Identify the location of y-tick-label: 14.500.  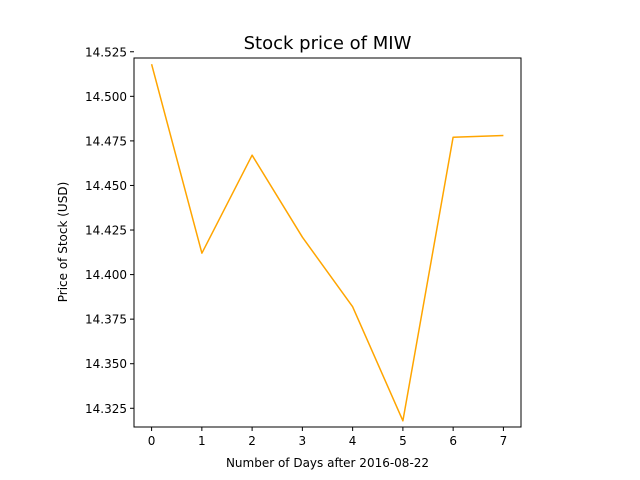
(106, 97).